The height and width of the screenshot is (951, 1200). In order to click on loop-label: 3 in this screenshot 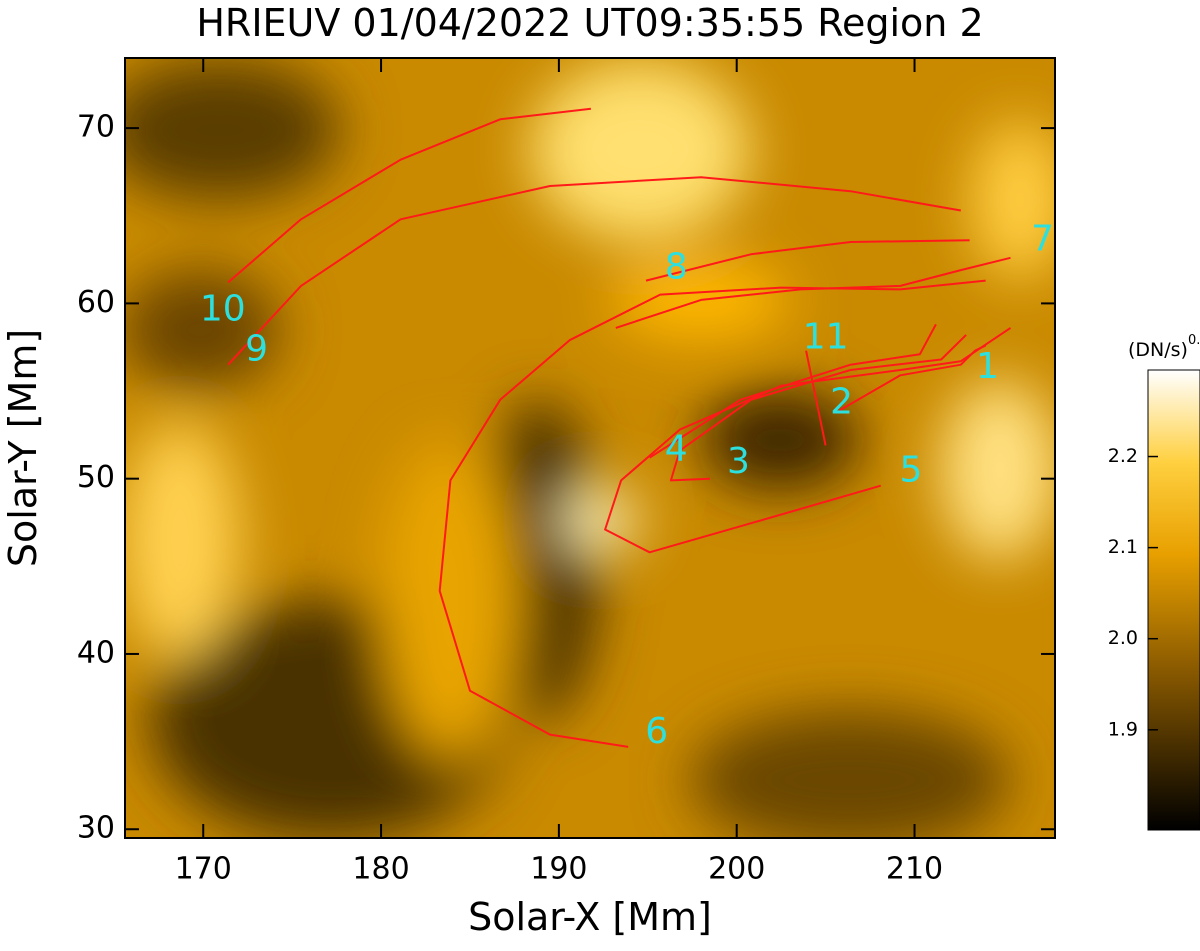, I will do `click(738, 461)`.